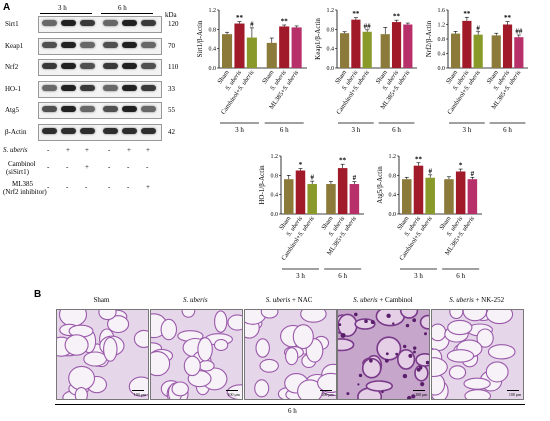  Describe the element at coordinates (318, 39) in the screenshot. I see `y-axis-label: Keap1/β-Actin` at that location.